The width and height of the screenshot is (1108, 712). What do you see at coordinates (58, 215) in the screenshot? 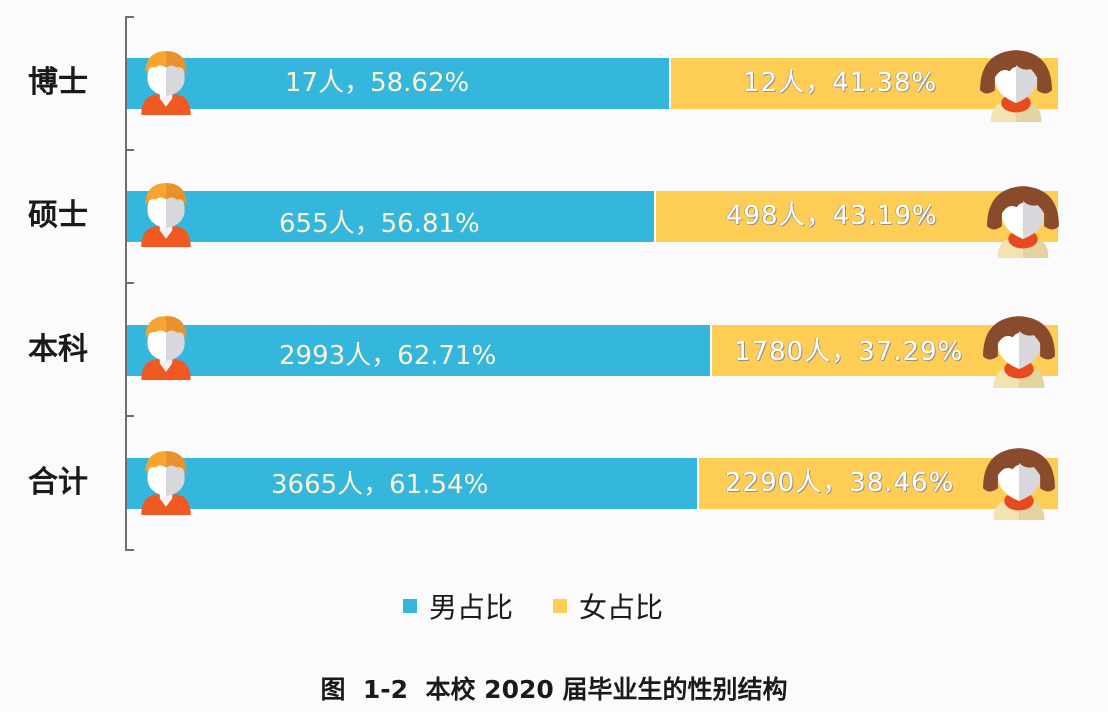
I see `category-label-master: 硕士` at bounding box center [58, 215].